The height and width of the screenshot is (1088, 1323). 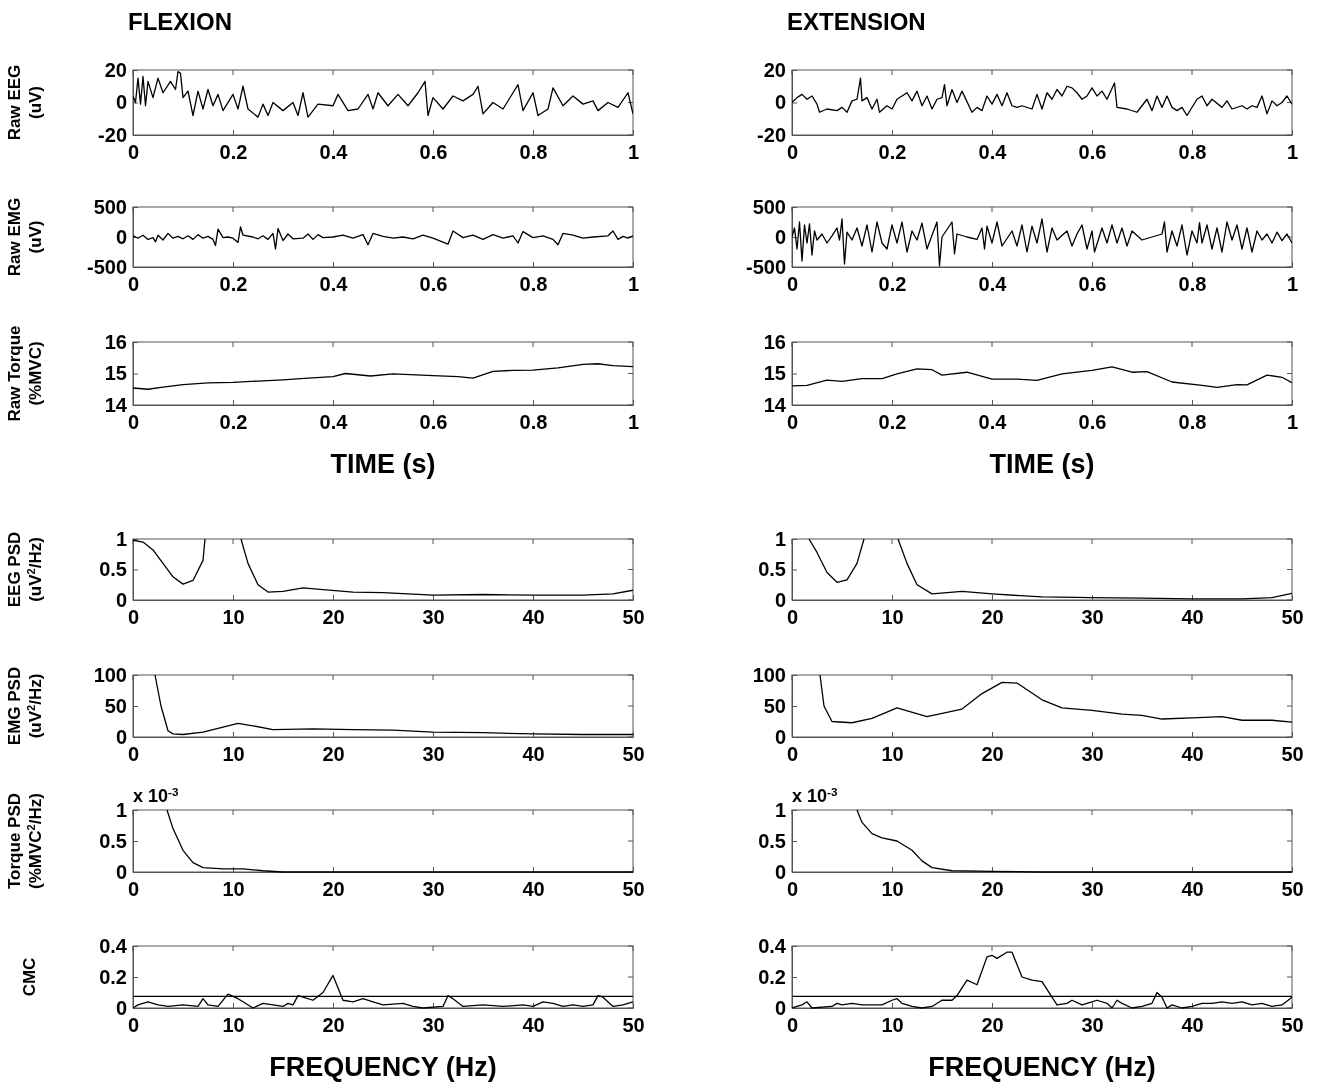 I want to click on y-axis-title: Raw Torque (%MVC), so click(x=25, y=373).